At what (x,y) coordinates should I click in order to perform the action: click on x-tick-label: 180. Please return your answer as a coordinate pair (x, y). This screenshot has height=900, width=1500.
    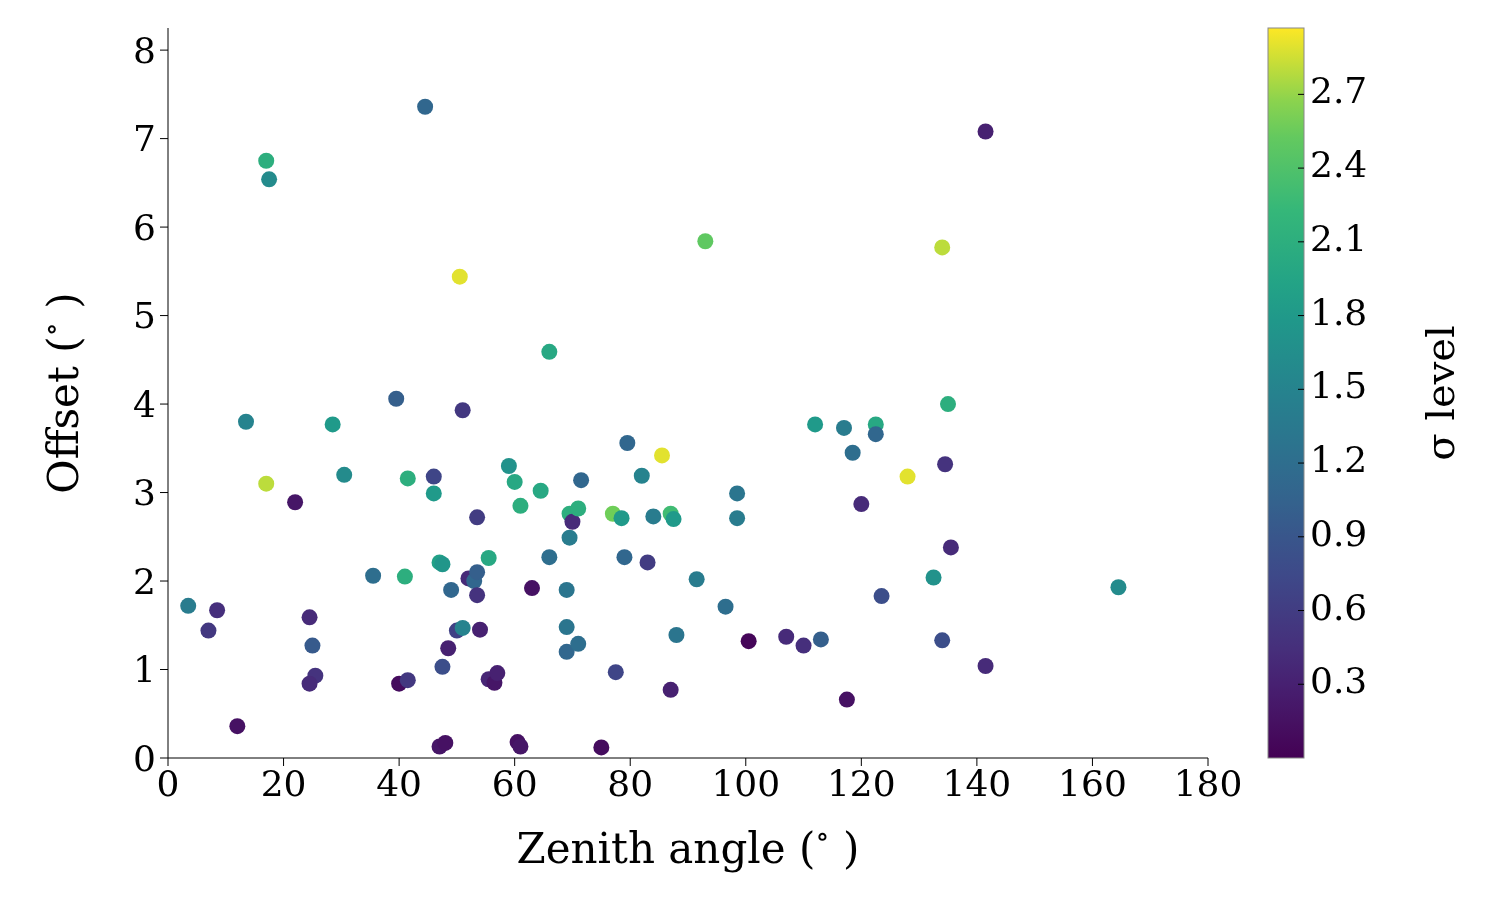
    Looking at the image, I should click on (1208, 783).